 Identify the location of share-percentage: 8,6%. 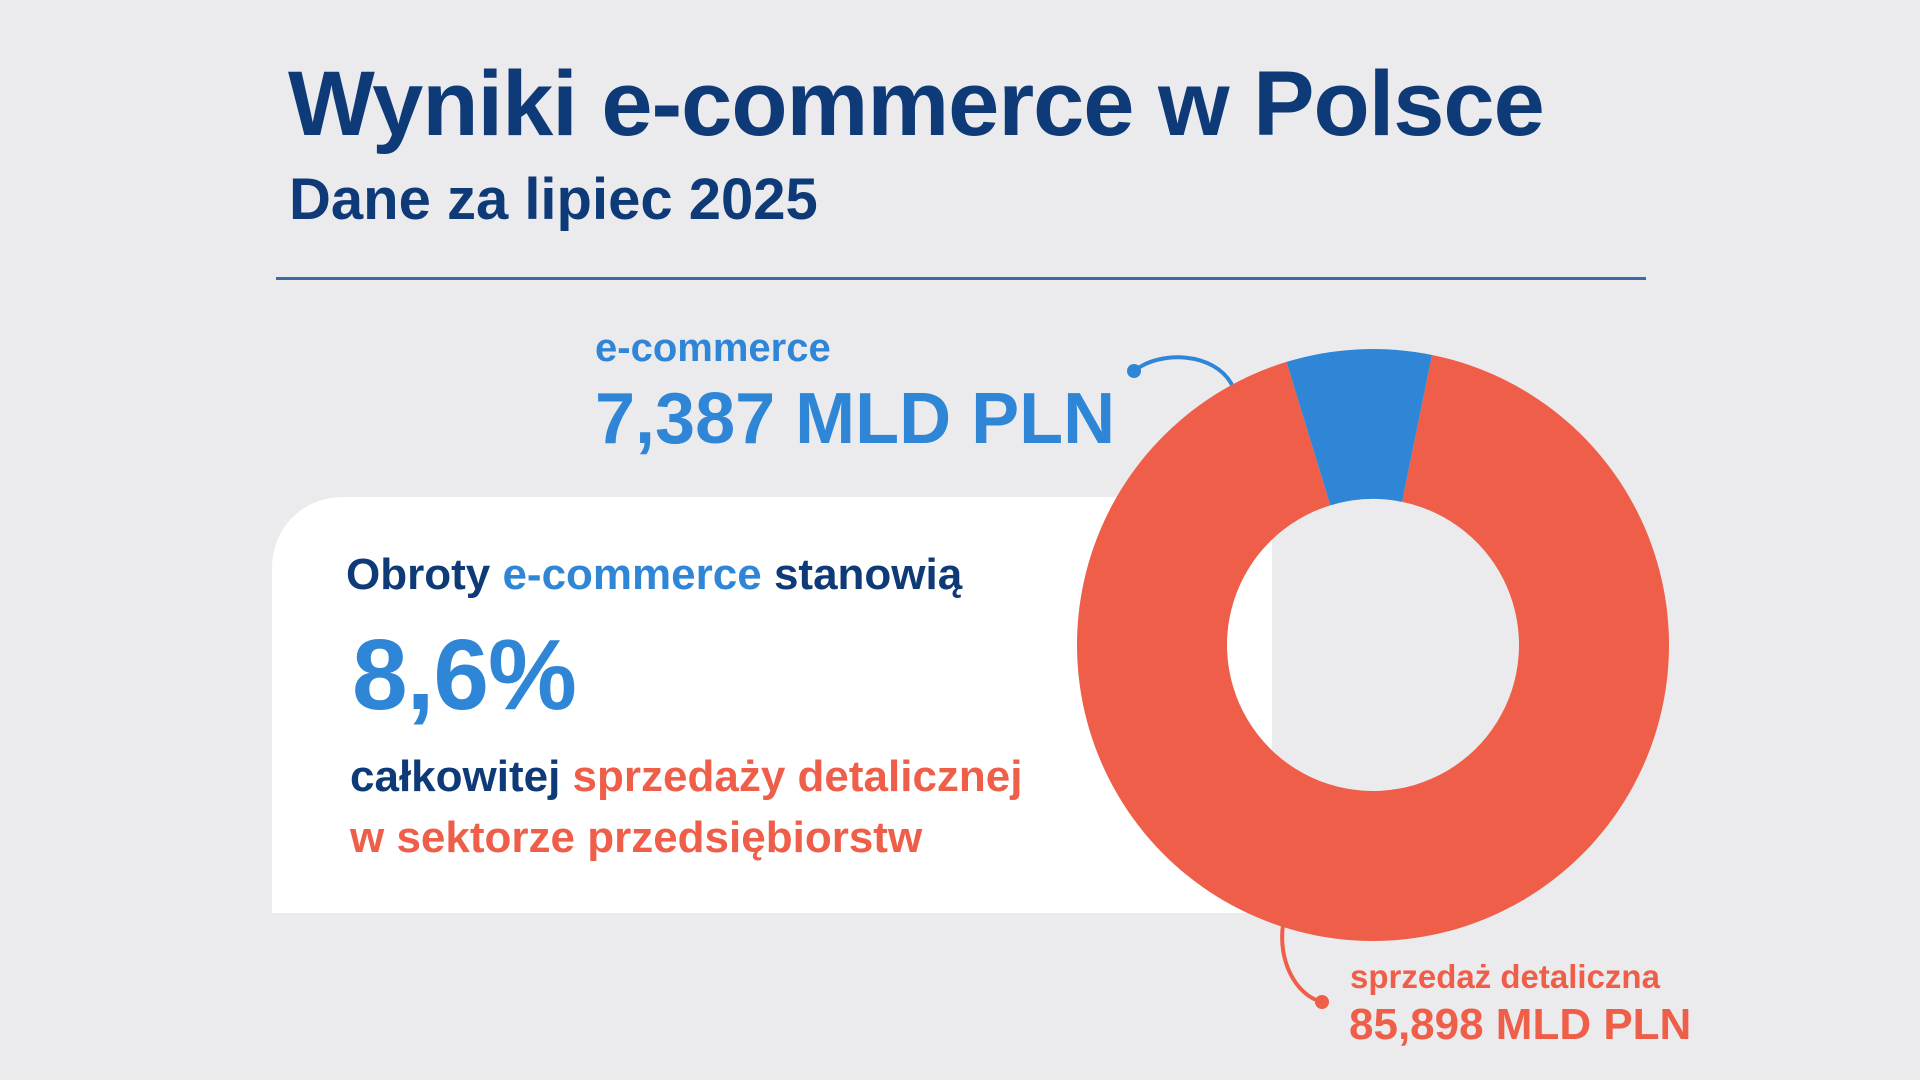
(464, 675).